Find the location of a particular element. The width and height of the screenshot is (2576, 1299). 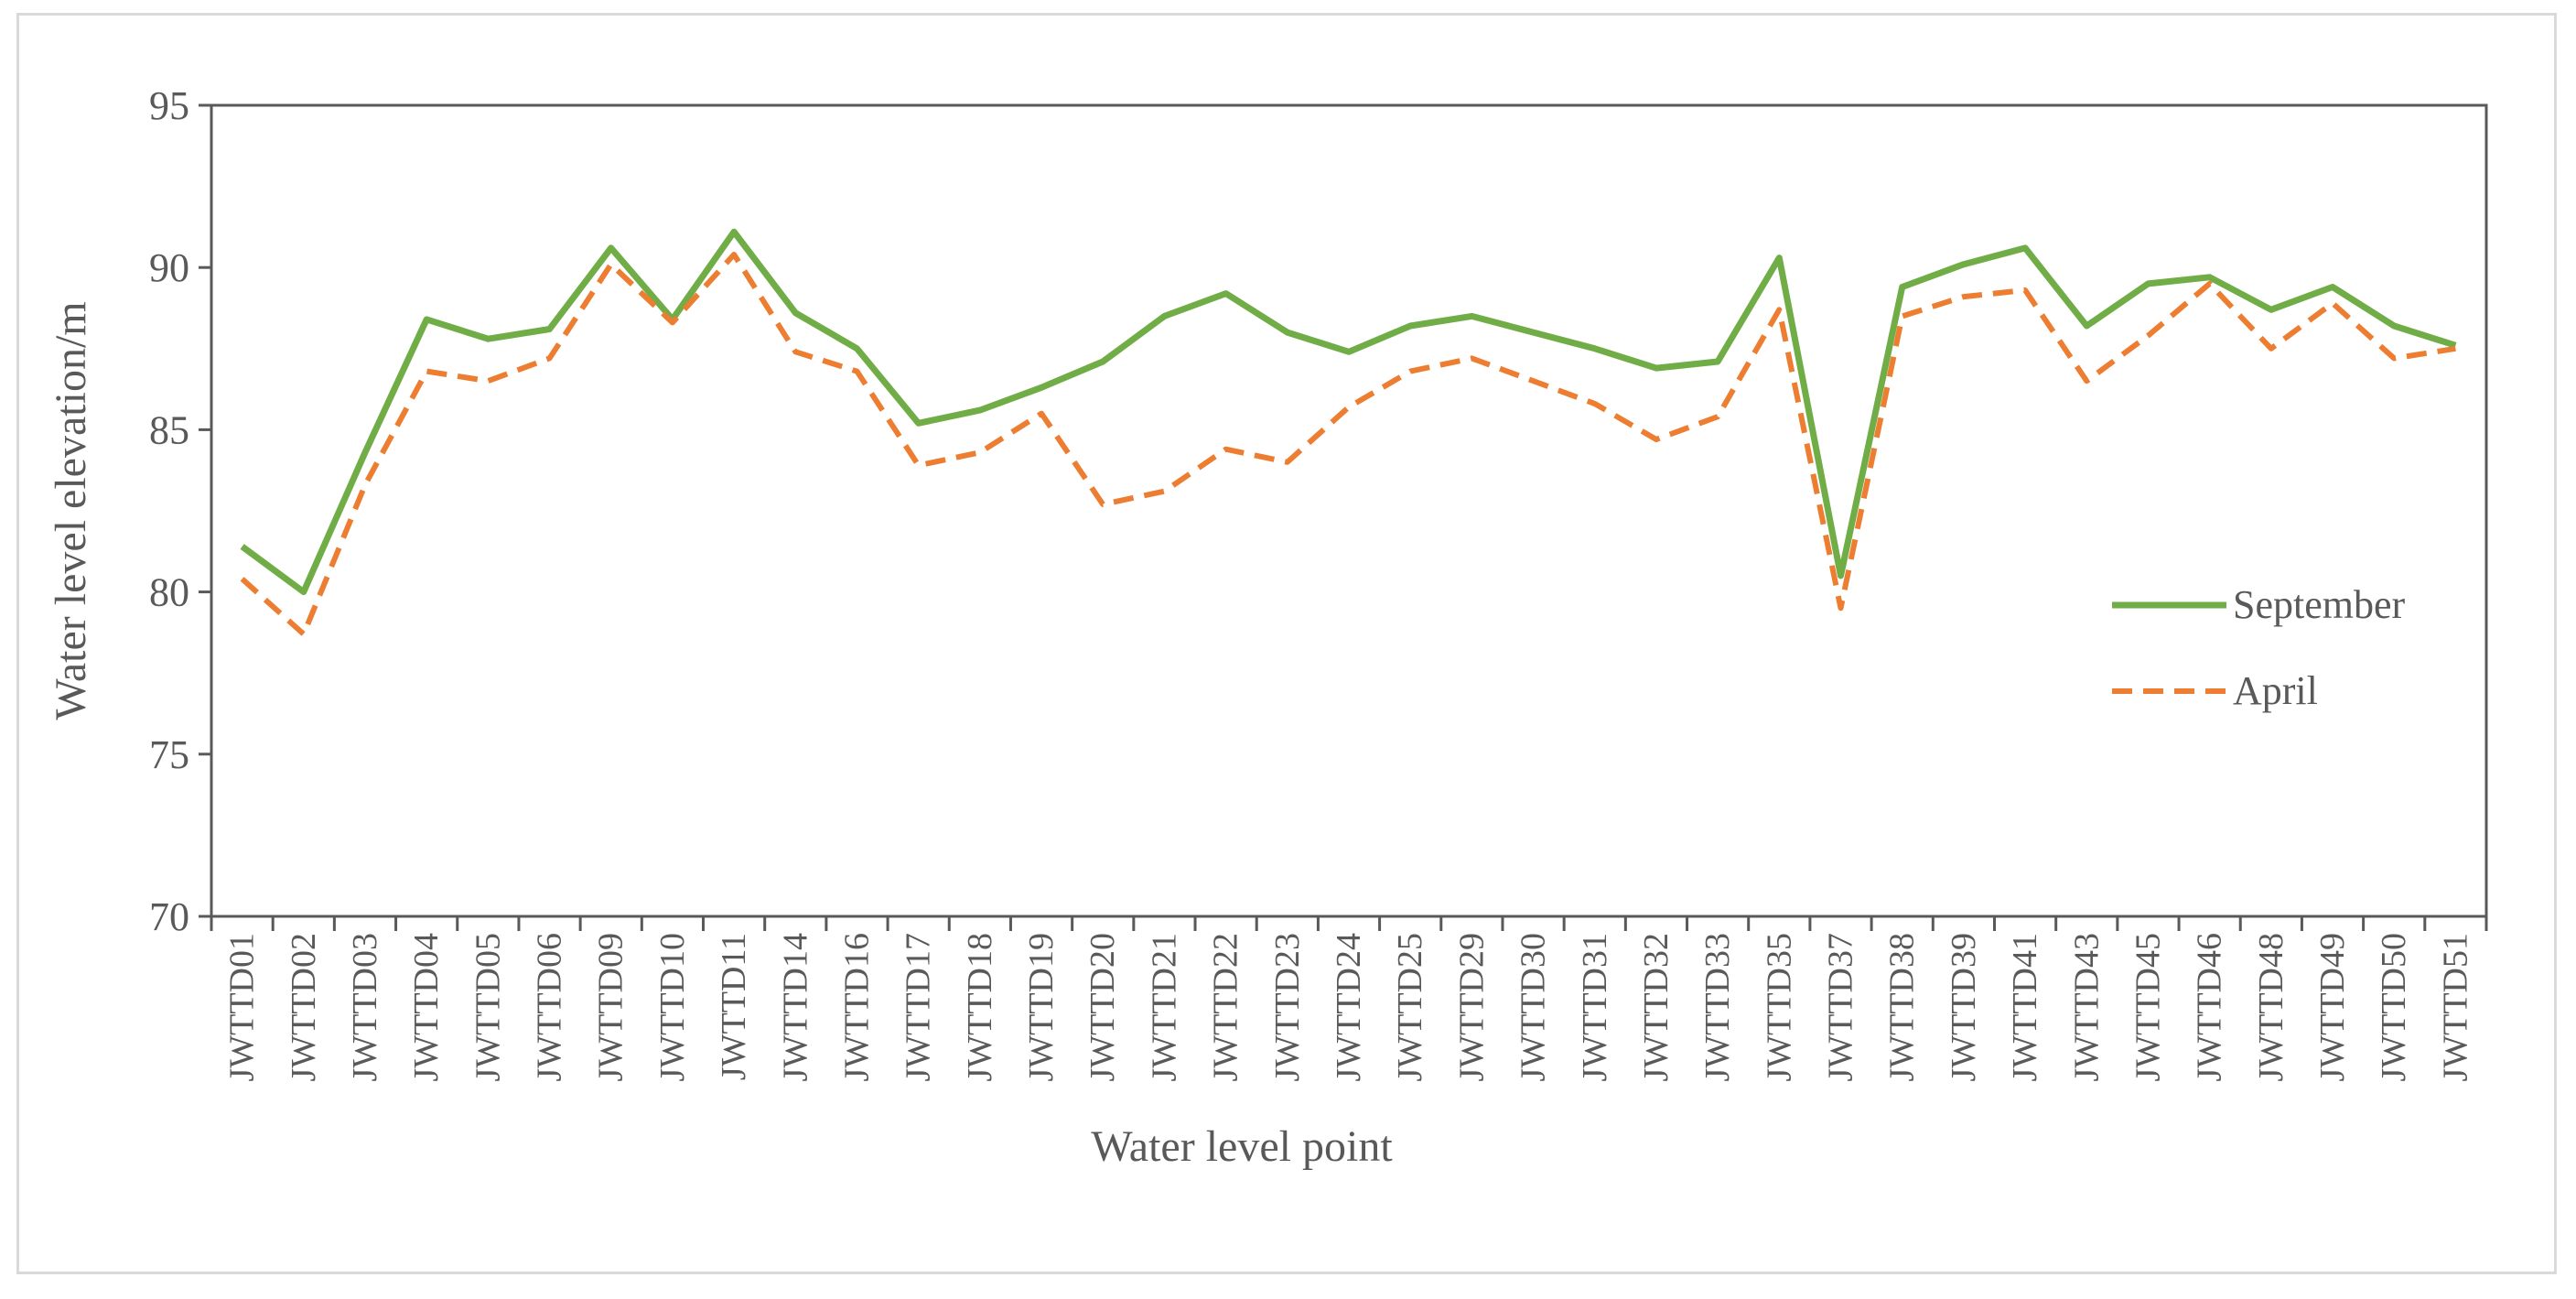

x-tick-label: JWTTD04 is located at coordinates (426, 1008).